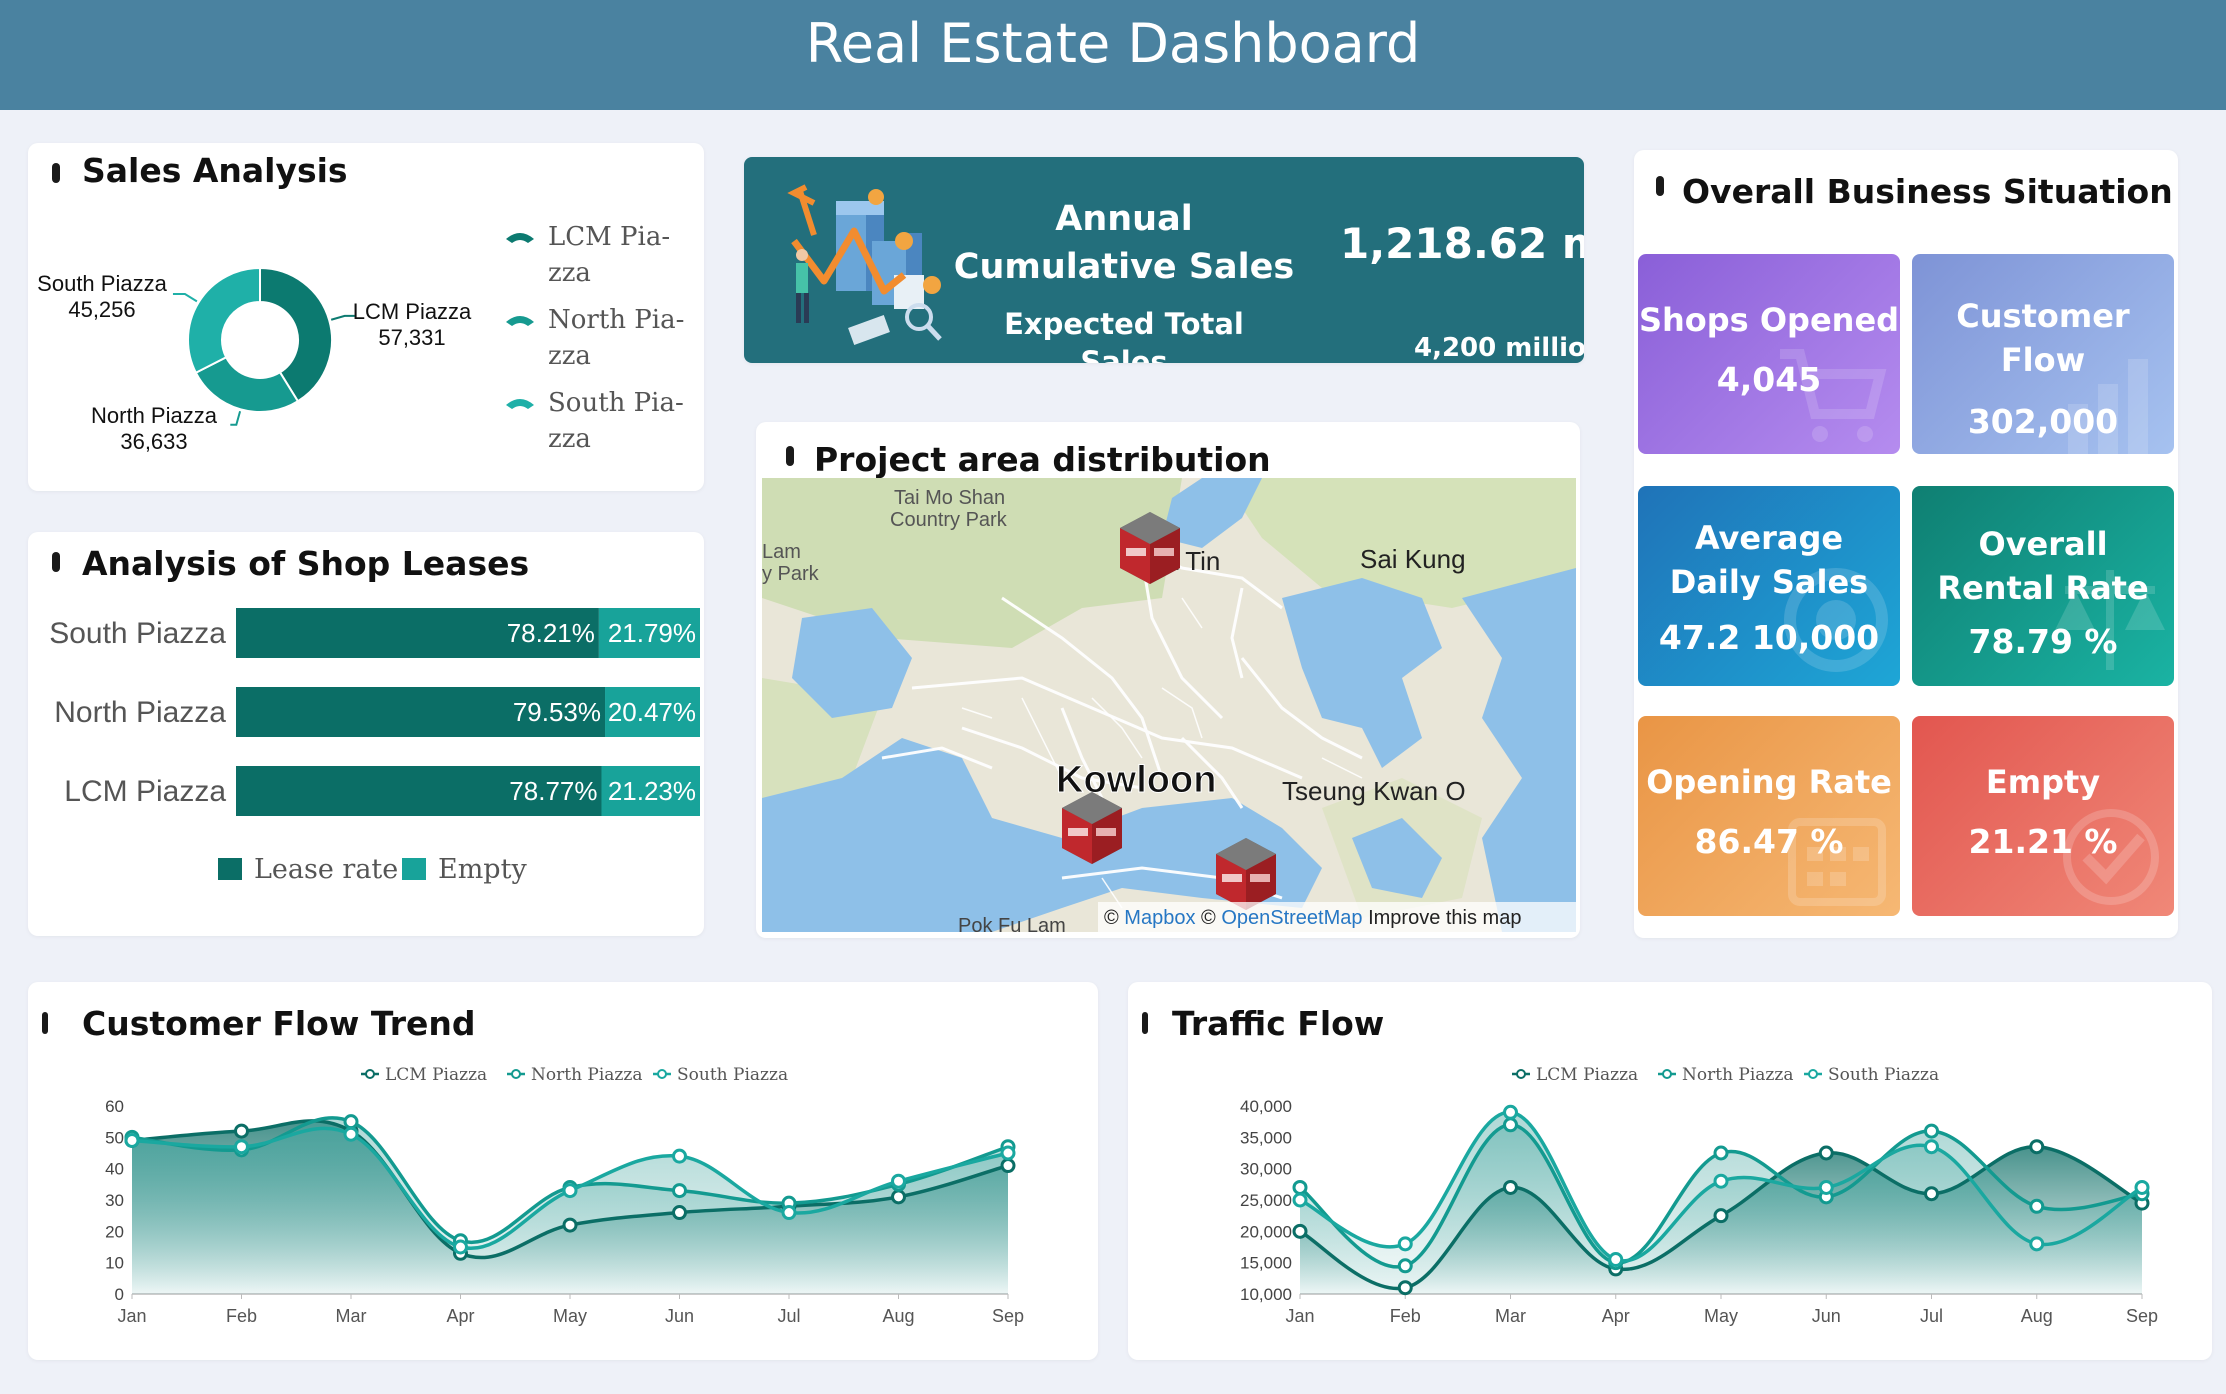 This screenshot has height=1394, width=2226. Describe the element at coordinates (140, 712) in the screenshot. I see `lease-row-label: North Piazza` at that location.